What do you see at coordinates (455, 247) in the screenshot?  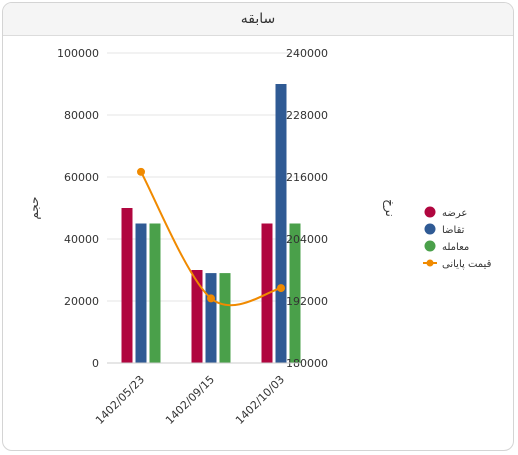 I see `legend-label: معامله` at bounding box center [455, 247].